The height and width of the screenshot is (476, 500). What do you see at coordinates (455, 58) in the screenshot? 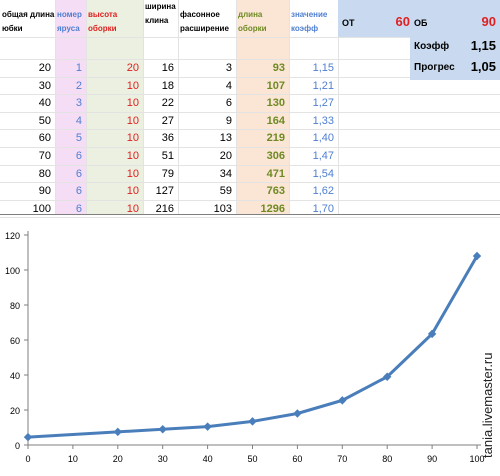
I see `parameter-panel-lower` at bounding box center [455, 58].